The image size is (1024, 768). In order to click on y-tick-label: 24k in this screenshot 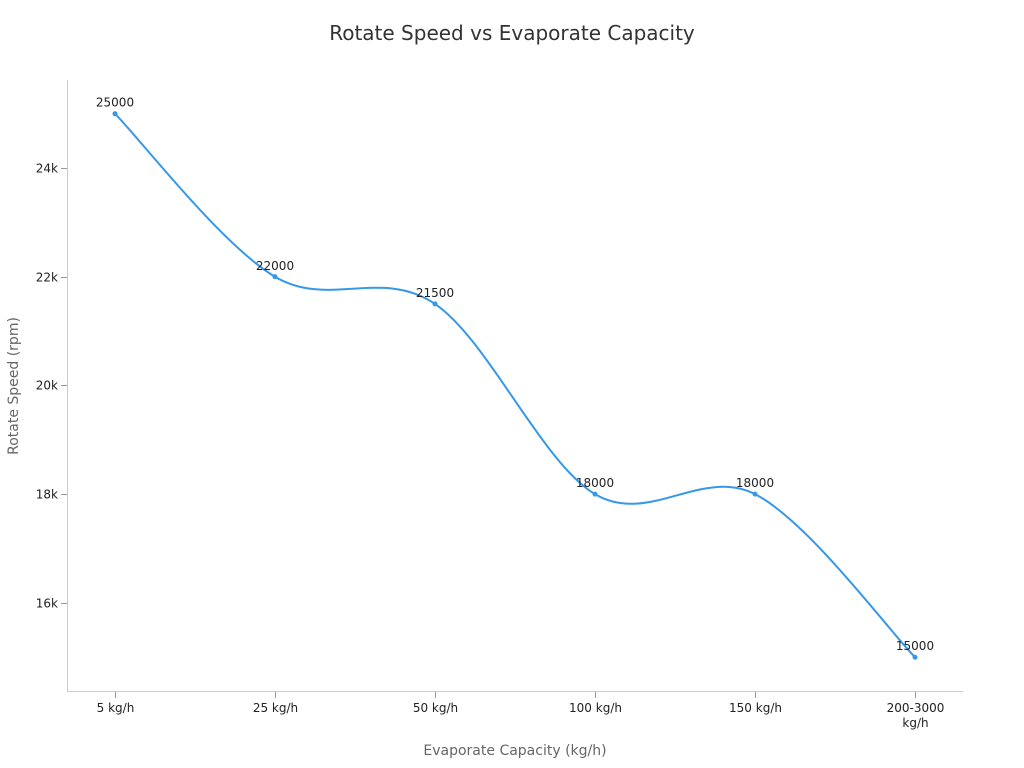, I will do `click(47, 169)`.